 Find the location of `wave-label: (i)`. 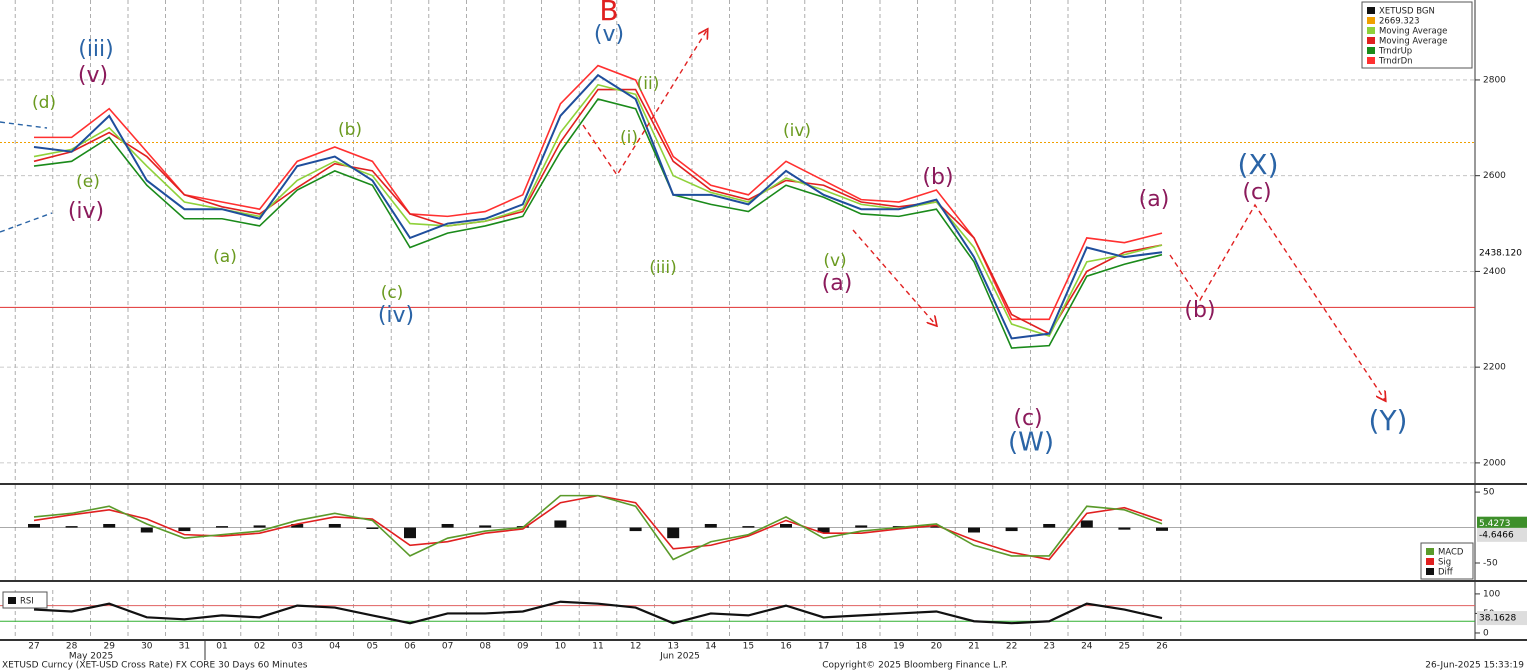

wave-label: (i) is located at coordinates (629, 138).